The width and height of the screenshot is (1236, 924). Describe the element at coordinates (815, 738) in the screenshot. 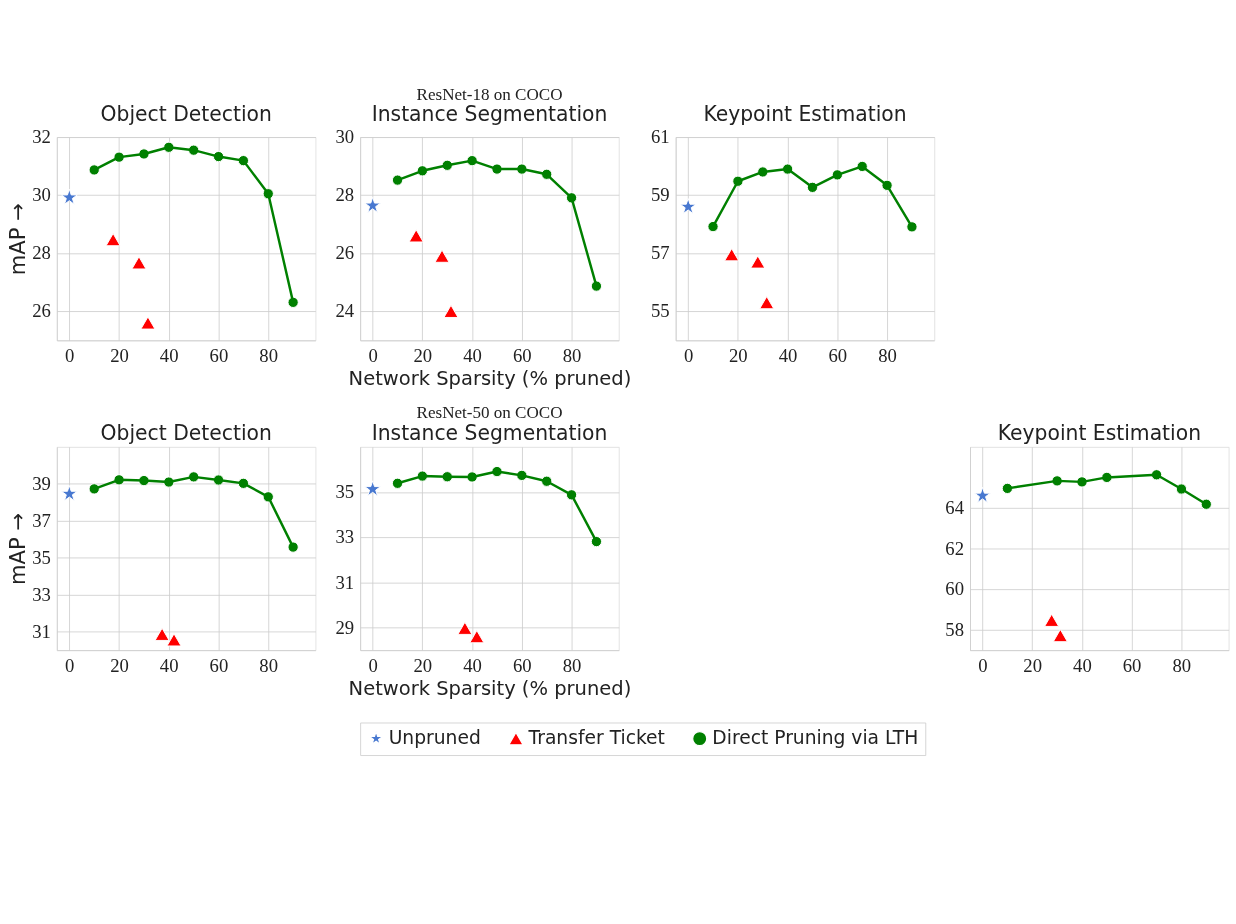

I see `legend-label: Direct Pruning via LTH` at that location.